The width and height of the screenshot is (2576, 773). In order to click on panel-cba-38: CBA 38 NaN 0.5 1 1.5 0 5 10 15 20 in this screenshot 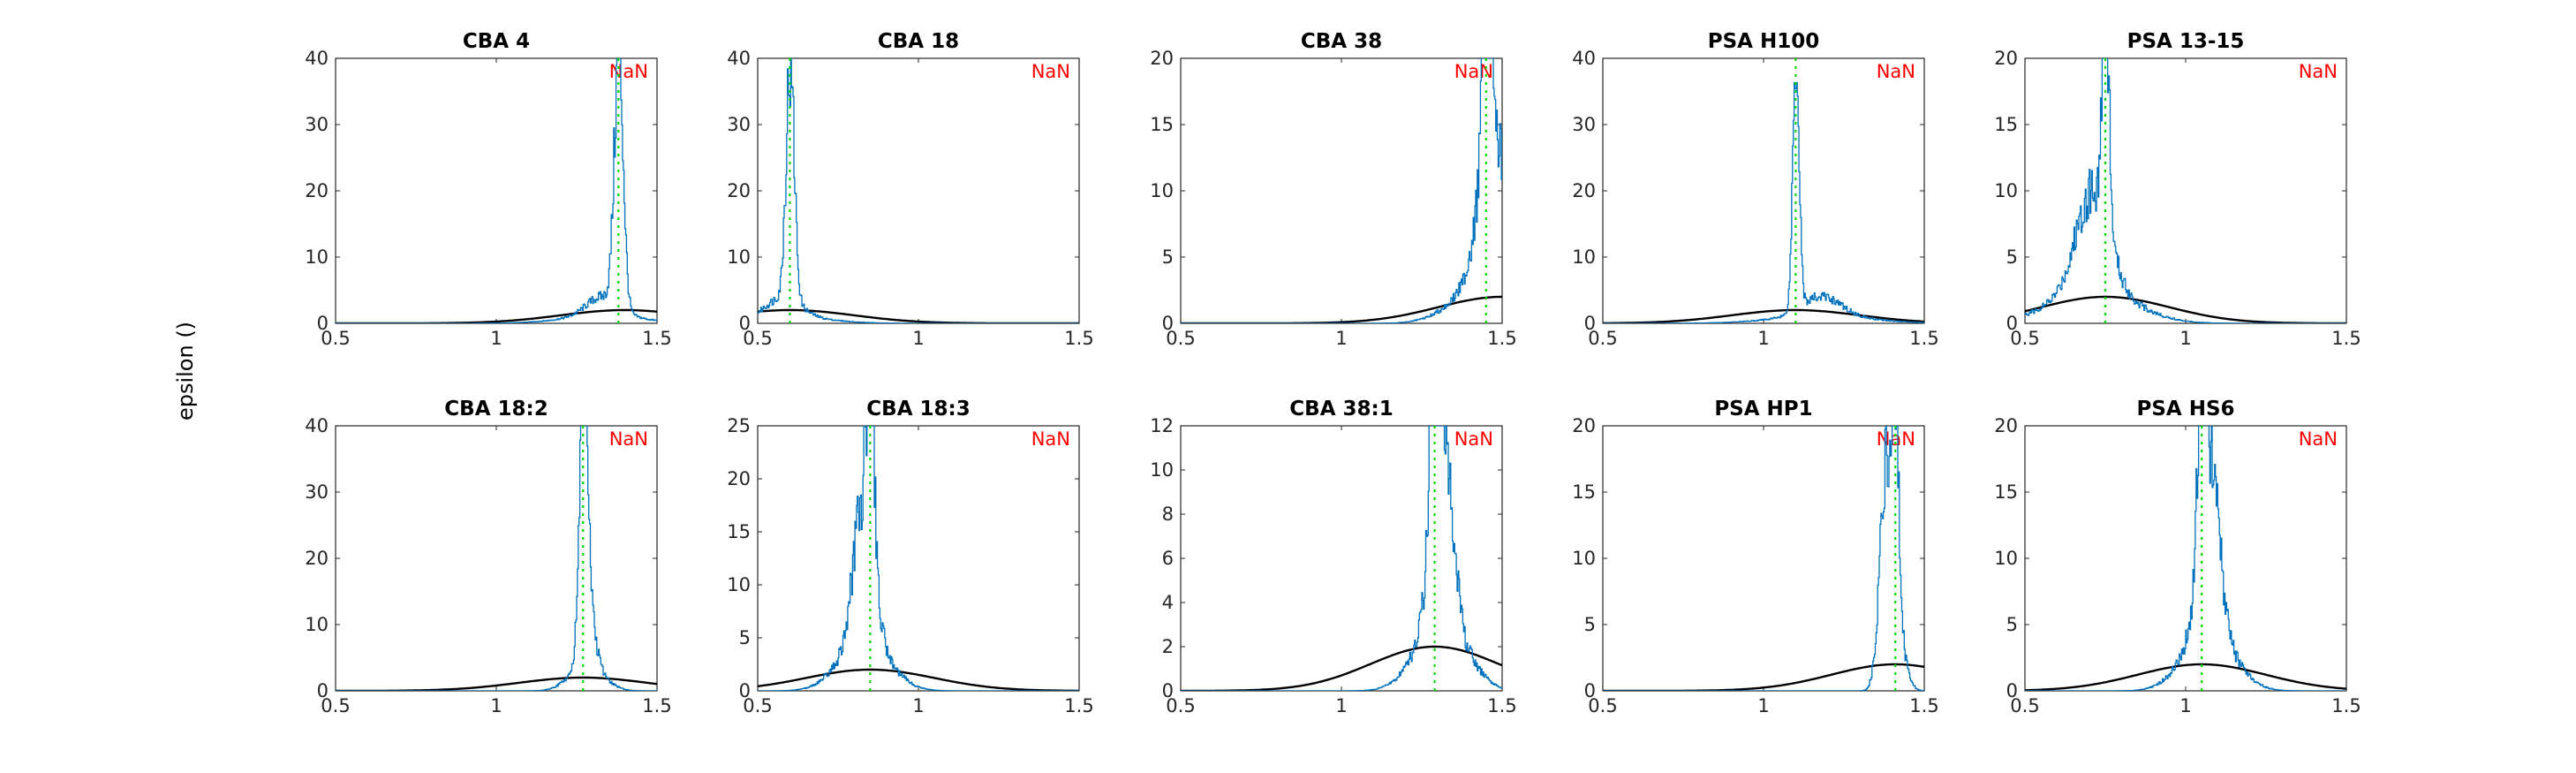, I will do `click(1333, 189)`.